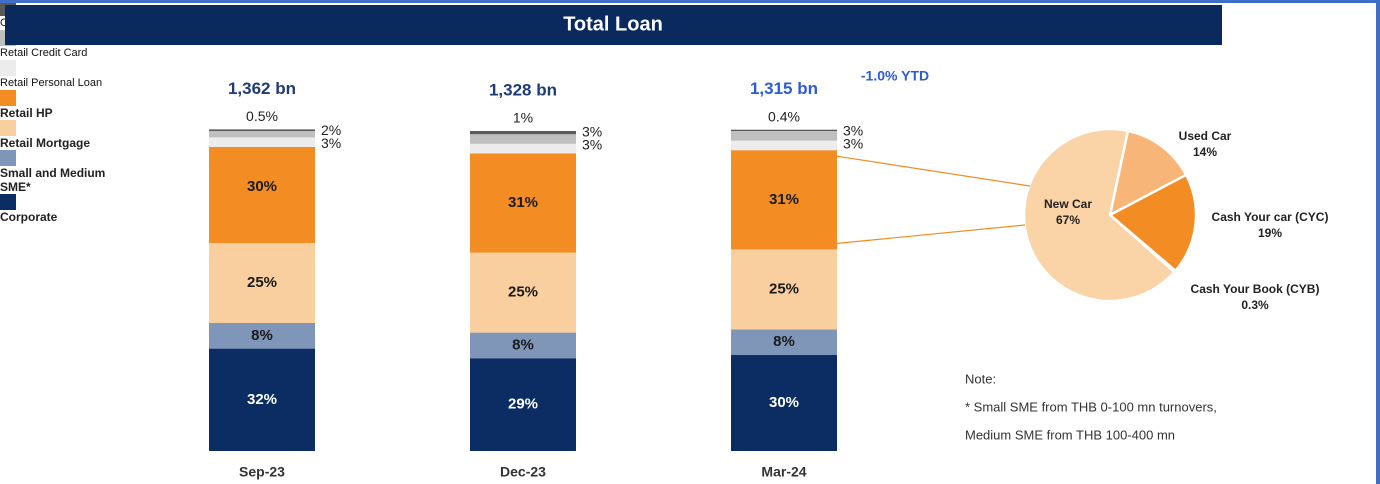 The image size is (1380, 484). I want to click on legend-item: Corporate, so click(690, 209).